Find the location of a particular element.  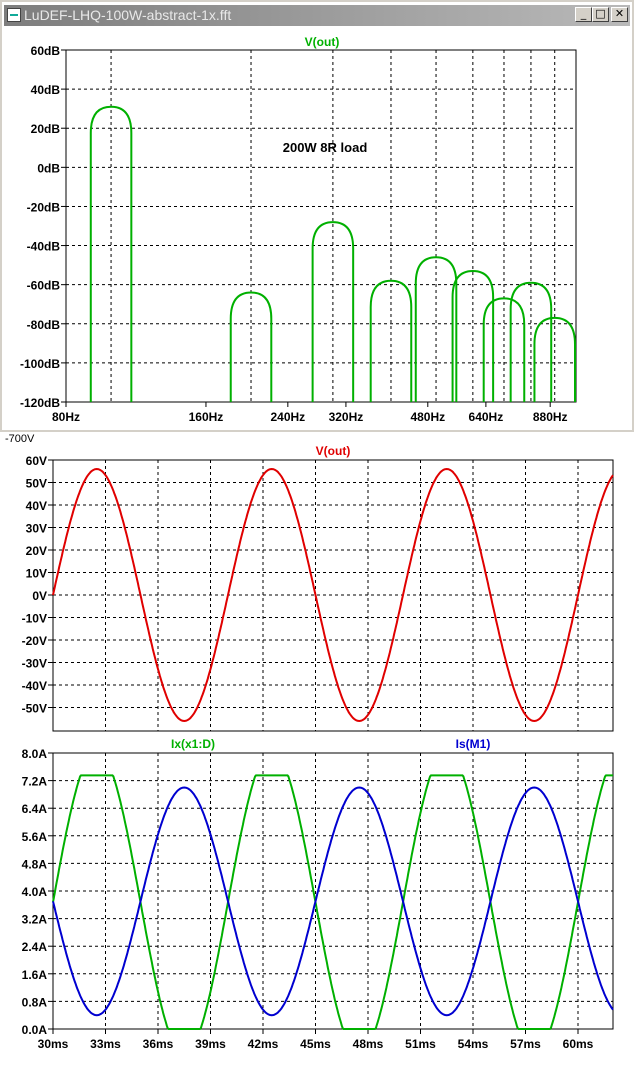

x-tick-label: 33ms is located at coordinates (105, 1044).